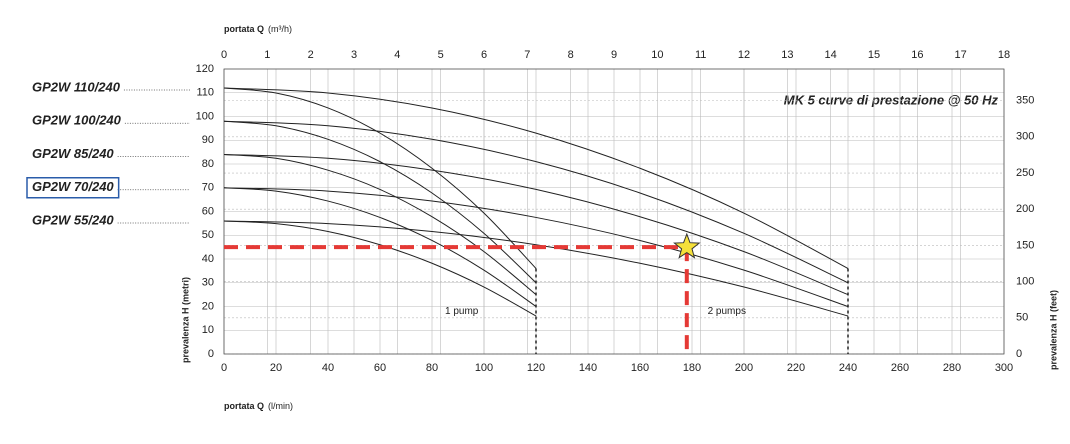  What do you see at coordinates (77, 120) in the screenshot?
I see `model-label: GP2W 100/240` at bounding box center [77, 120].